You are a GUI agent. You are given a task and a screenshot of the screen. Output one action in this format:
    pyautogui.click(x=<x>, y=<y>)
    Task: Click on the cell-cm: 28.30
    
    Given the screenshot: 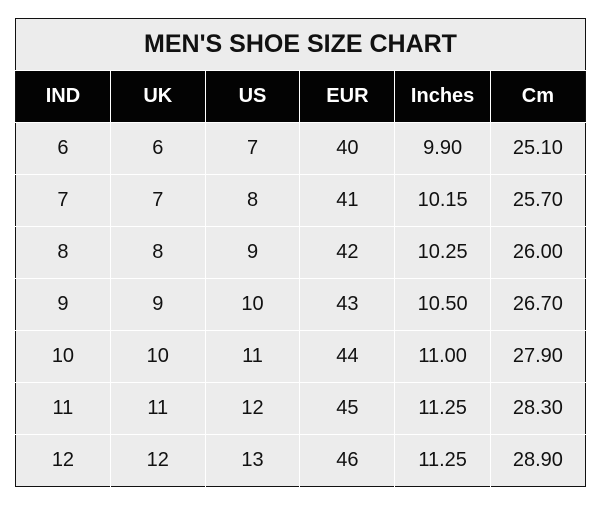 What is the action you would take?
    pyautogui.click(x=537, y=408)
    